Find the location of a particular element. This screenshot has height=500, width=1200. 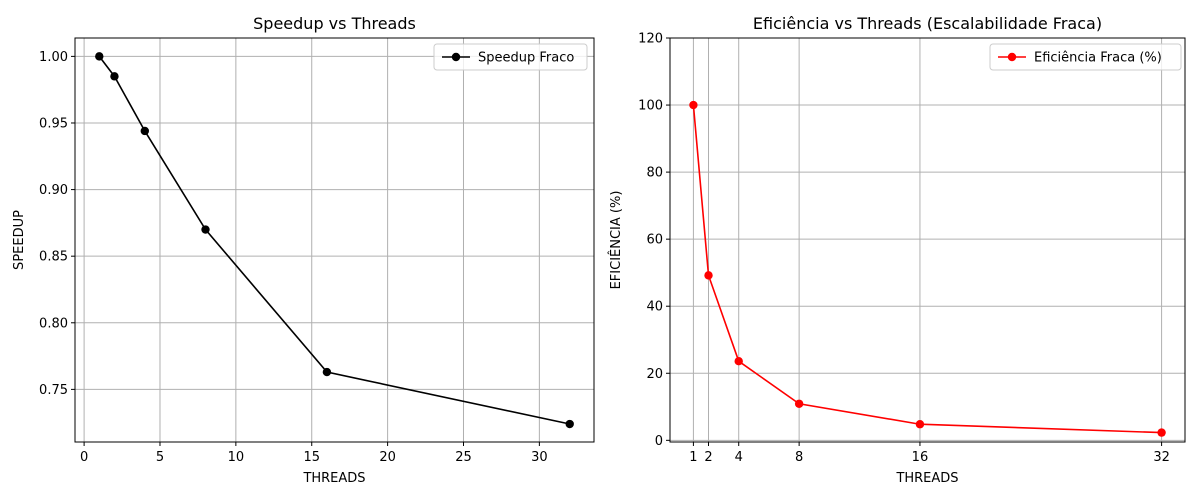

legend: Speedup Fraco is located at coordinates (510, 57).